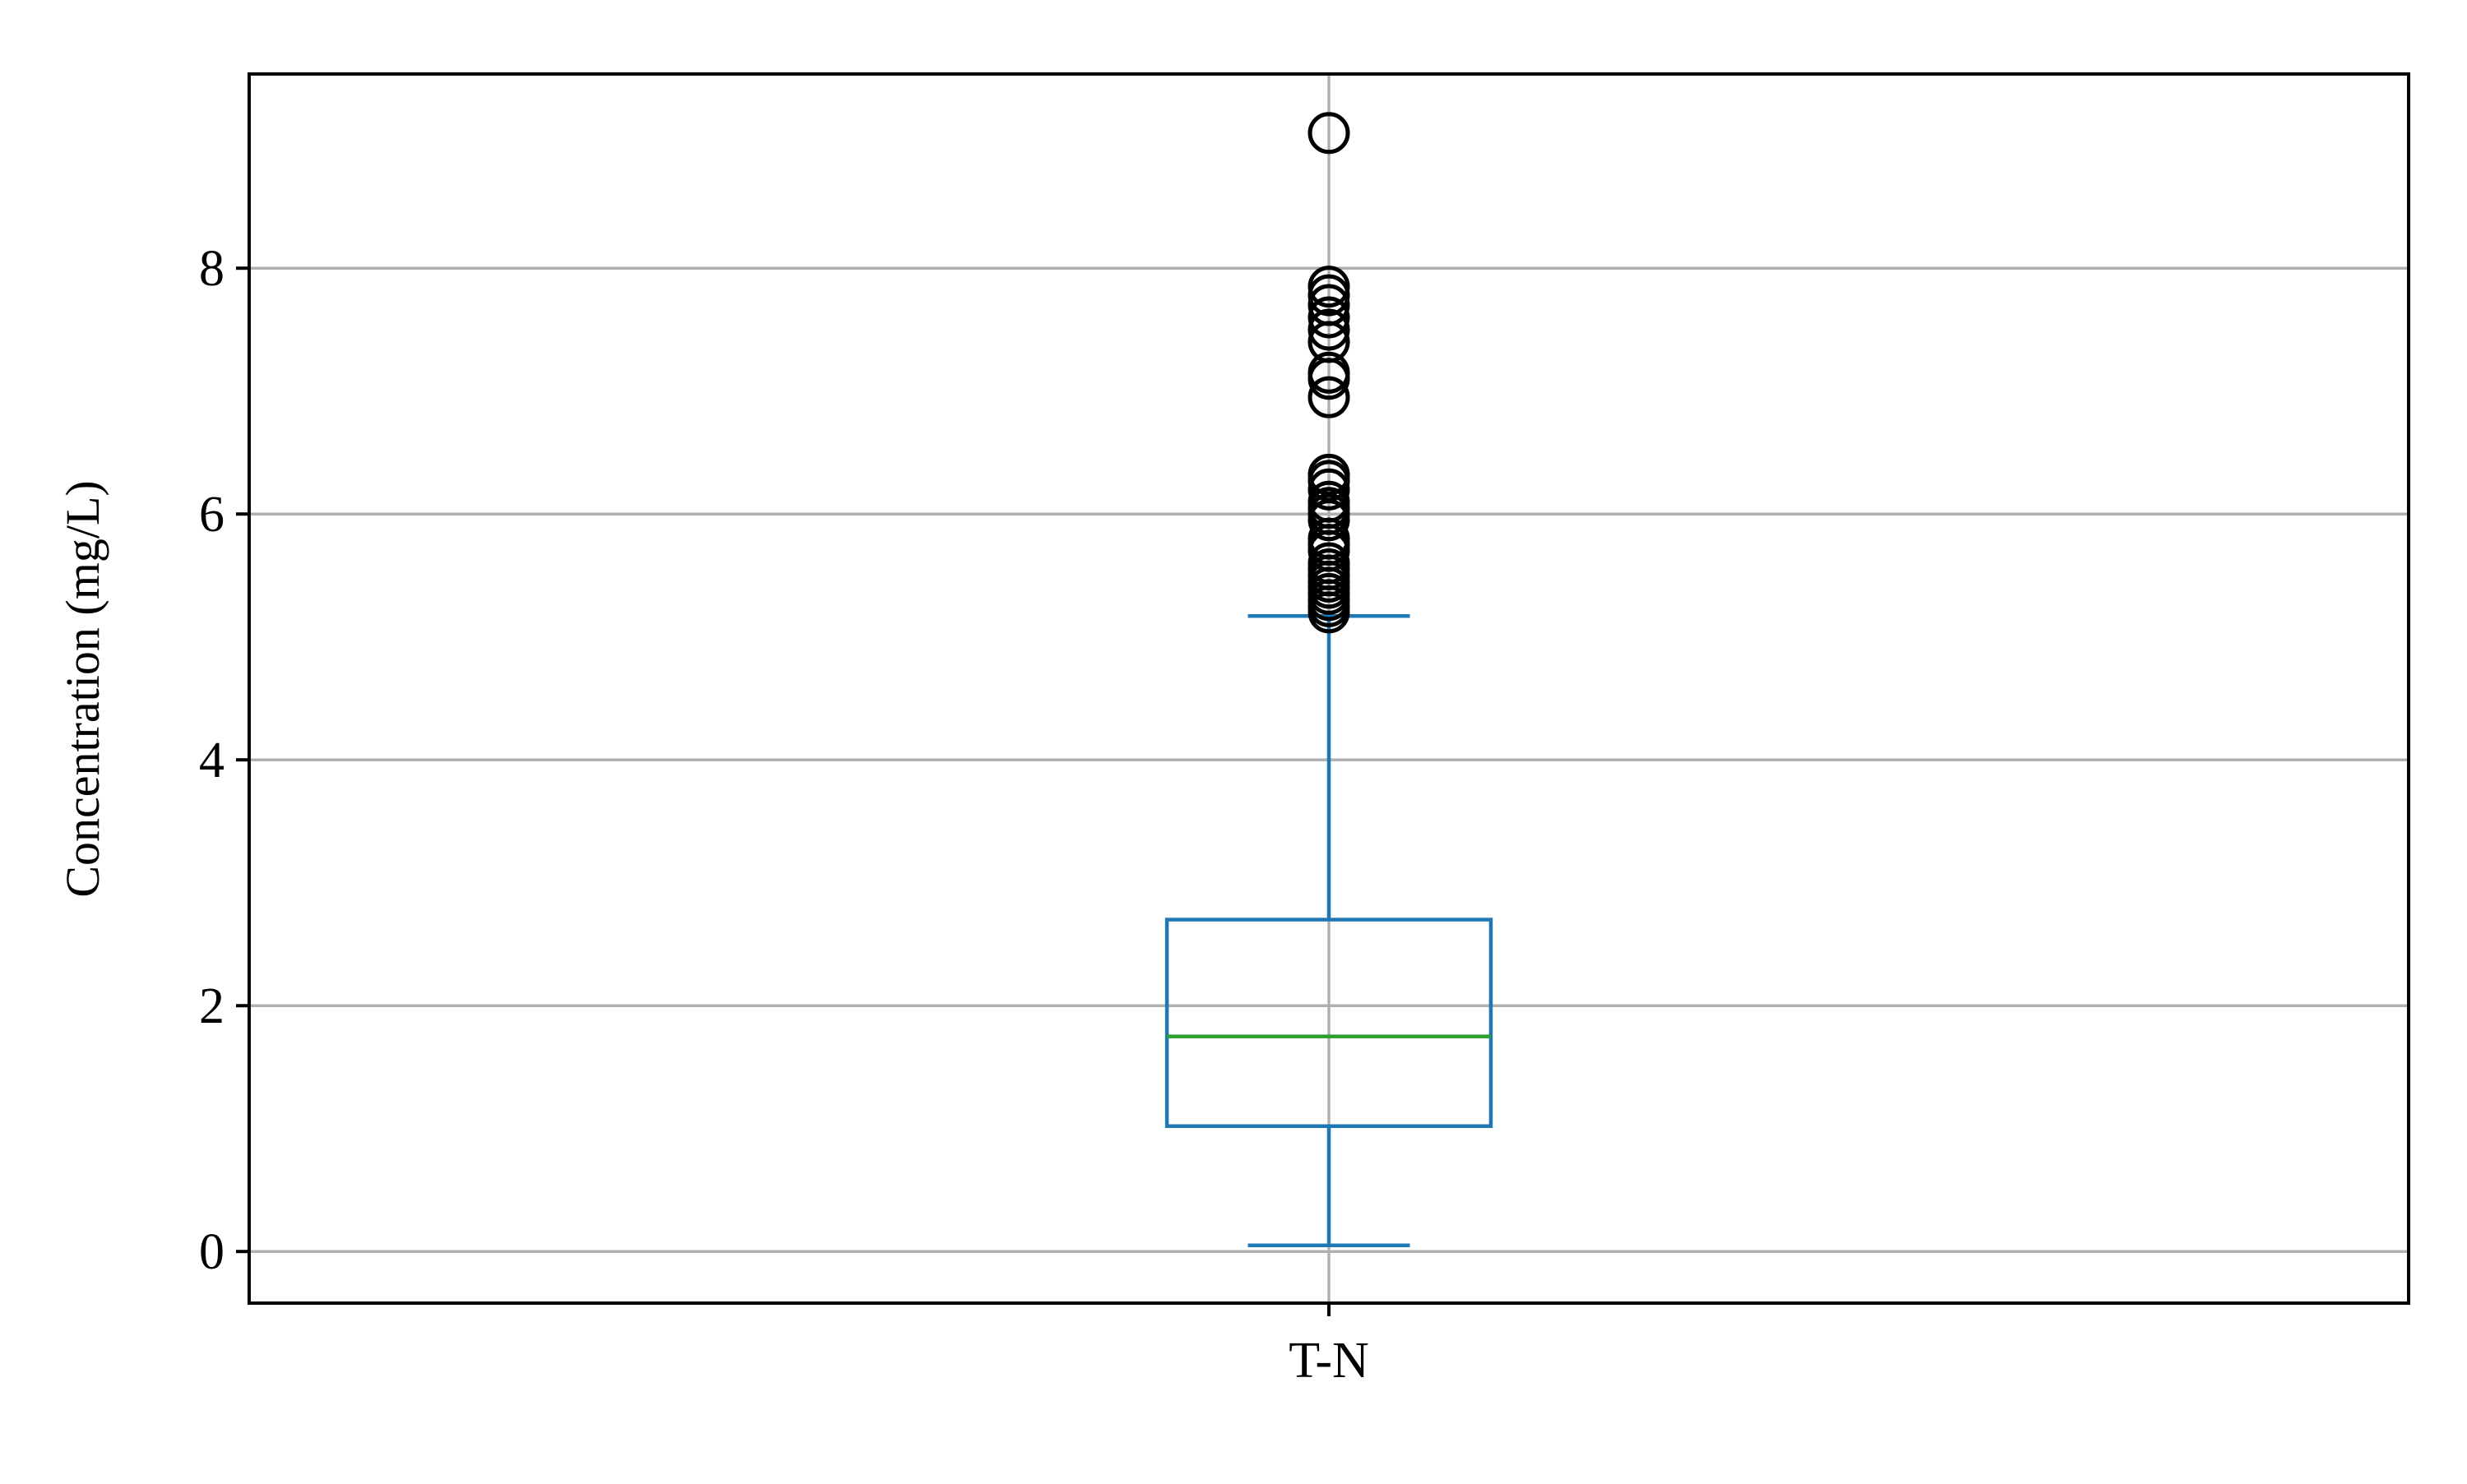 Image resolution: width=2467 pixels, height=1484 pixels. Describe the element at coordinates (212, 1252) in the screenshot. I see `y-tick-label: 0` at that location.